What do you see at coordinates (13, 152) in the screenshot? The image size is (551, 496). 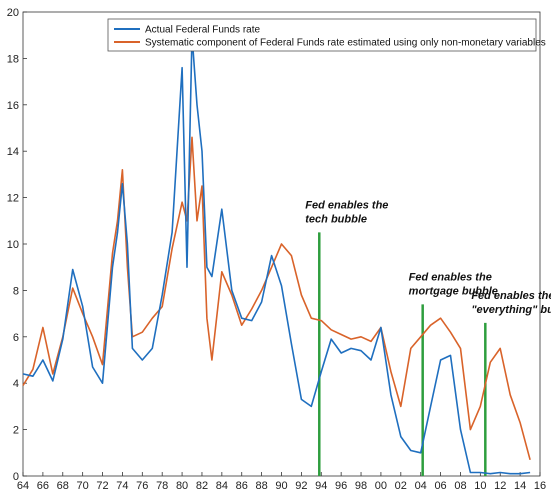 I see `y-tick-label: 14` at bounding box center [13, 152].